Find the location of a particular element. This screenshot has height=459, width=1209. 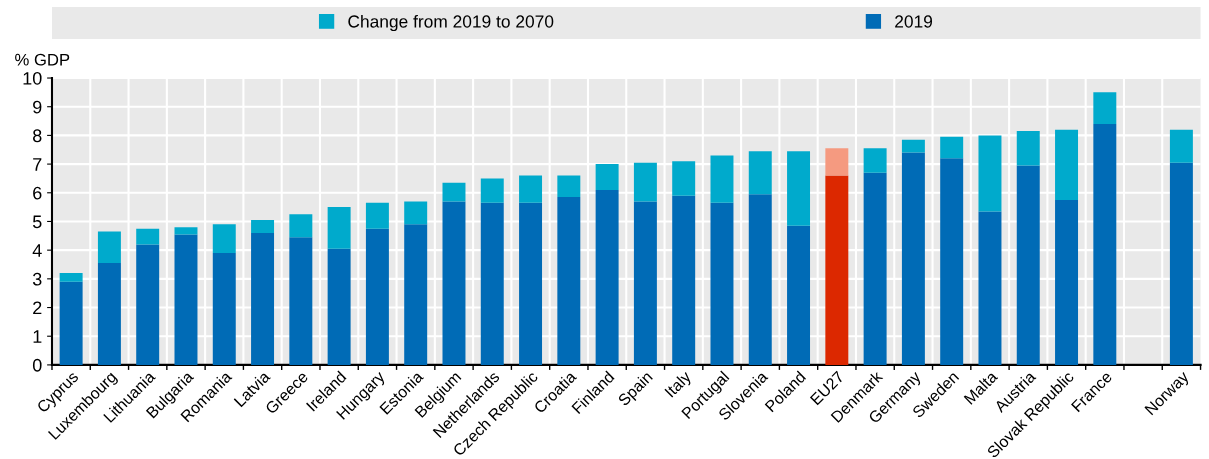

y-tick-label: 4 is located at coordinates (37, 250).